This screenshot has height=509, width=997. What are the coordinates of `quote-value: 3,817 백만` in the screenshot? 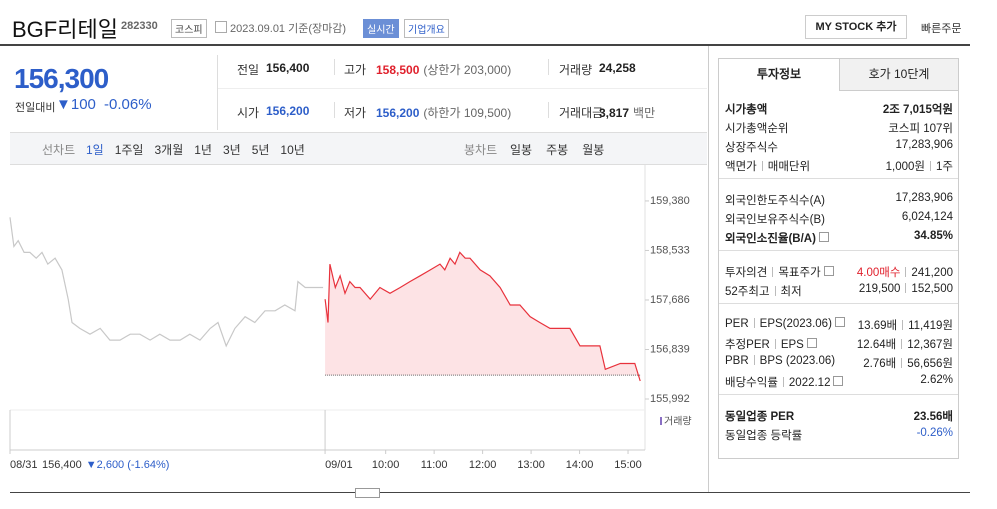 It's located at (627, 112).